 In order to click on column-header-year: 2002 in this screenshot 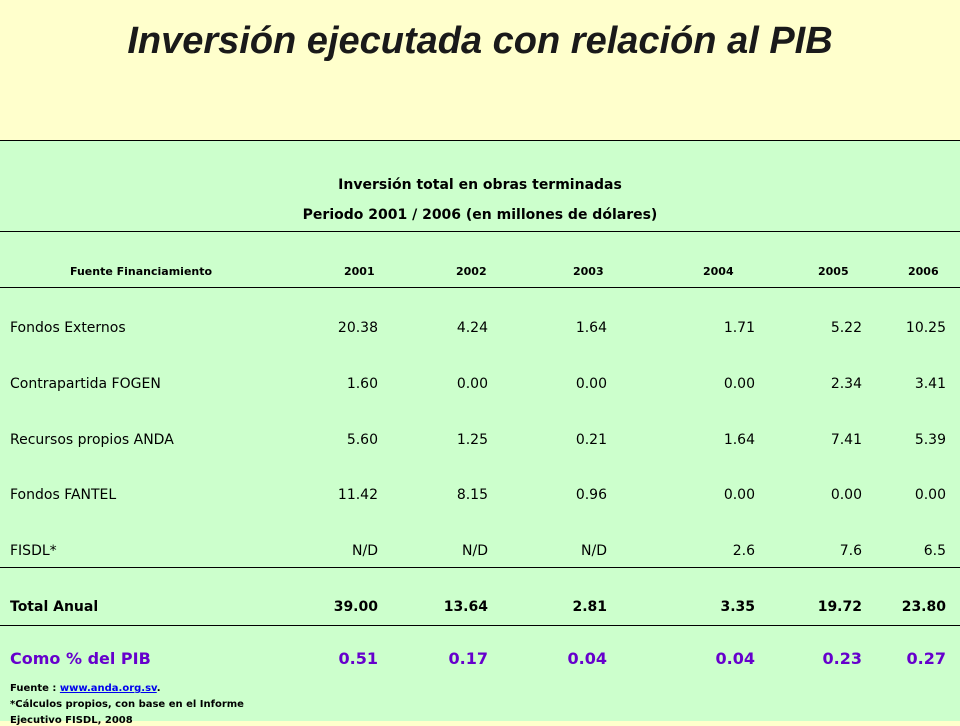, I will do `click(471, 271)`.